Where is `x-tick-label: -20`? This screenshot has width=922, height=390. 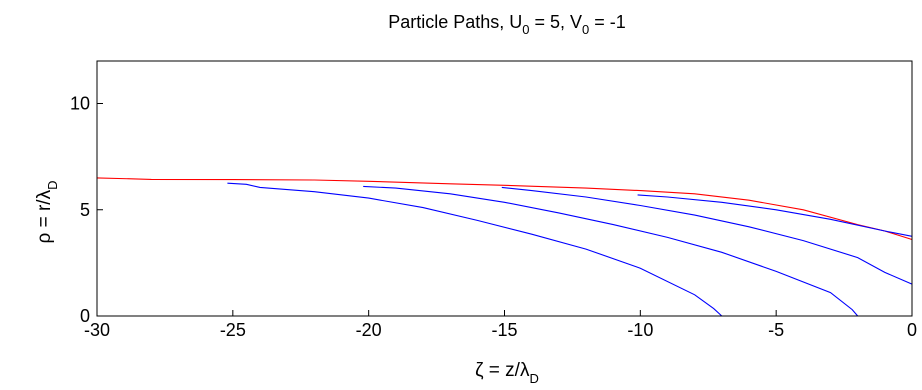 x-tick-label: -20 is located at coordinates (369, 330).